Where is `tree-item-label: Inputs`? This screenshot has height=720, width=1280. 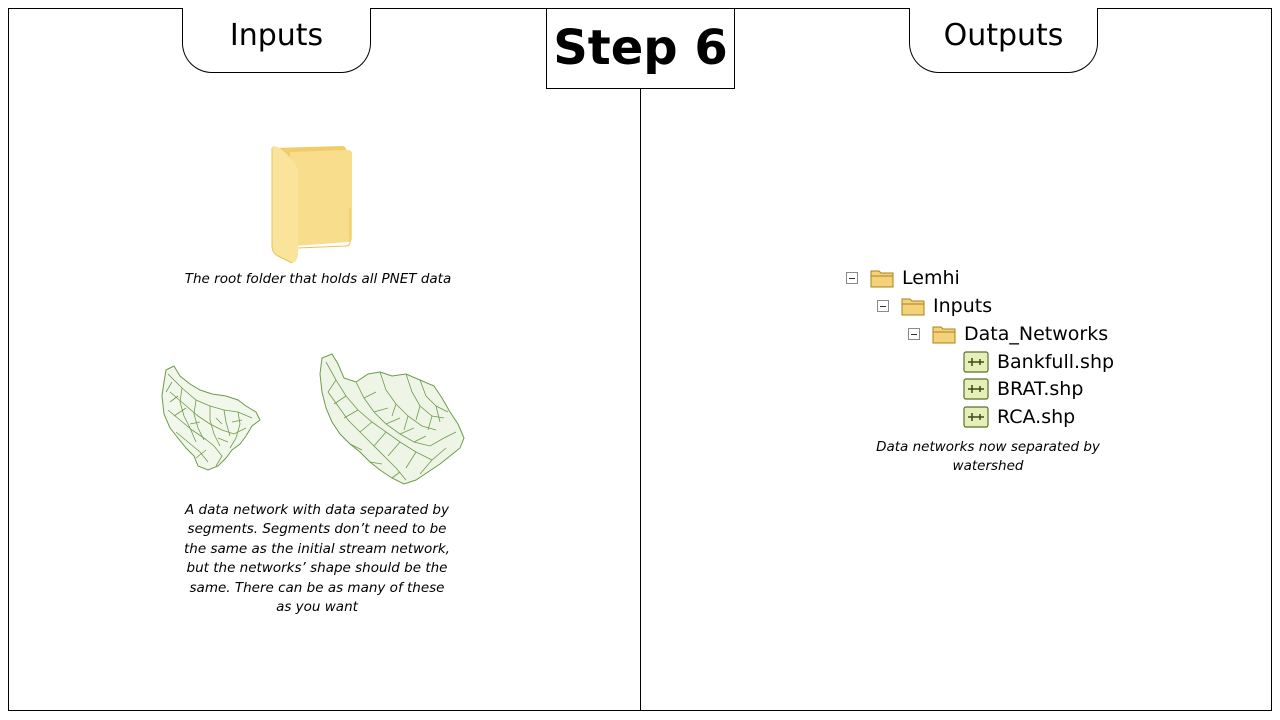
tree-item-label: Inputs is located at coordinates (963, 306).